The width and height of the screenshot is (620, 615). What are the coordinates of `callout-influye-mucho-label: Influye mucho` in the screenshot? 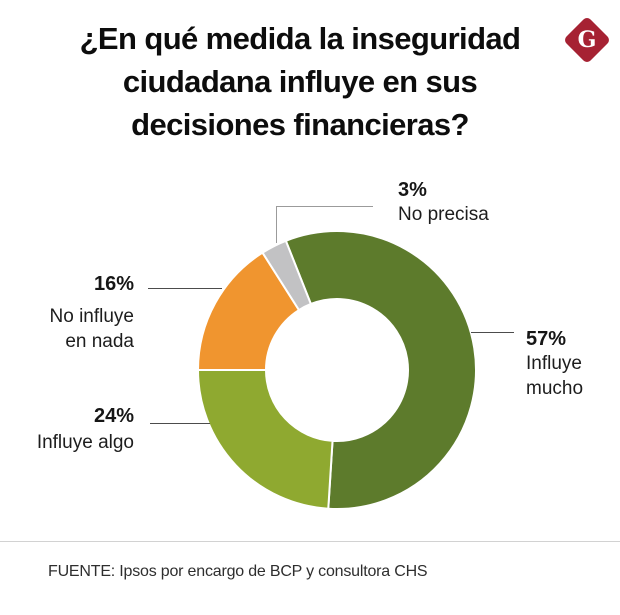 It's located at (555, 376).